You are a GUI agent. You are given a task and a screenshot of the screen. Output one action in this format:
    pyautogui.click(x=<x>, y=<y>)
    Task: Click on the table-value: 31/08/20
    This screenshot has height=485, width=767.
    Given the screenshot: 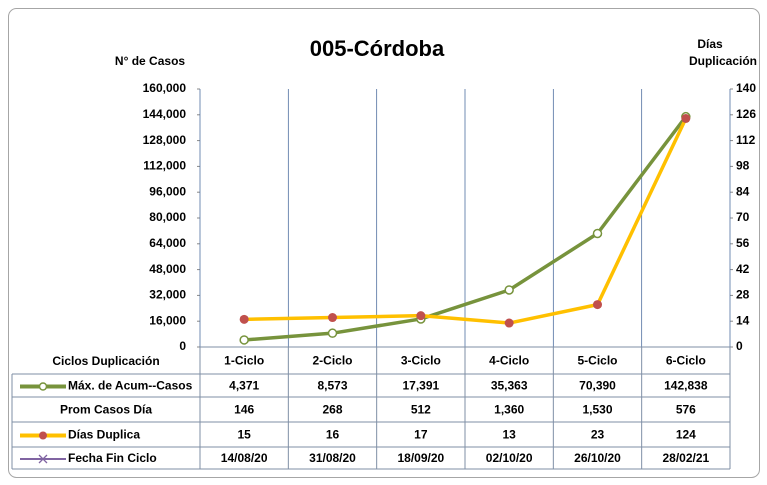 What is the action you would take?
    pyautogui.click(x=332, y=458)
    